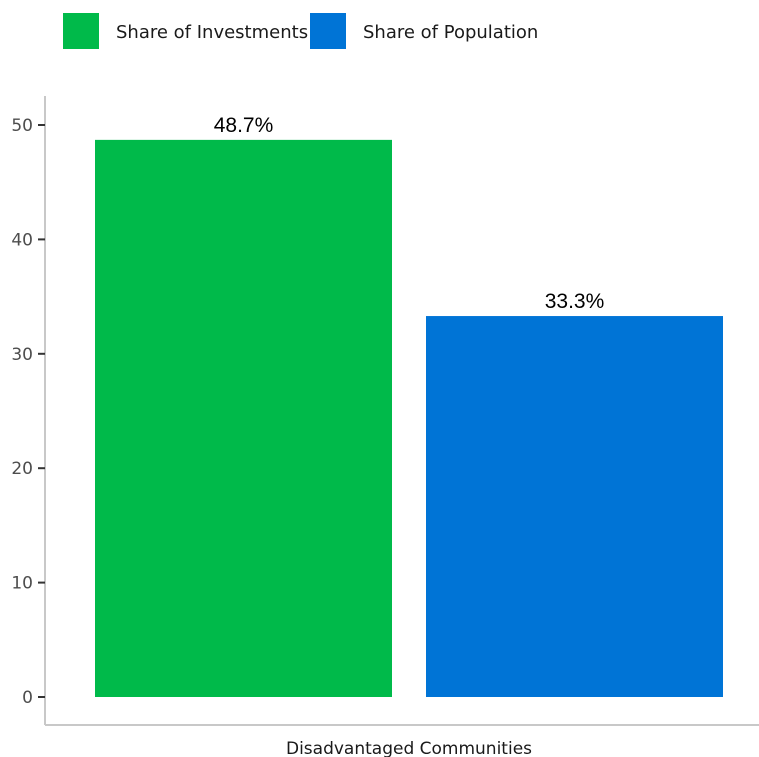 This screenshot has width=759, height=757. I want to click on legend-item-population: Share of Population, so click(424, 31).